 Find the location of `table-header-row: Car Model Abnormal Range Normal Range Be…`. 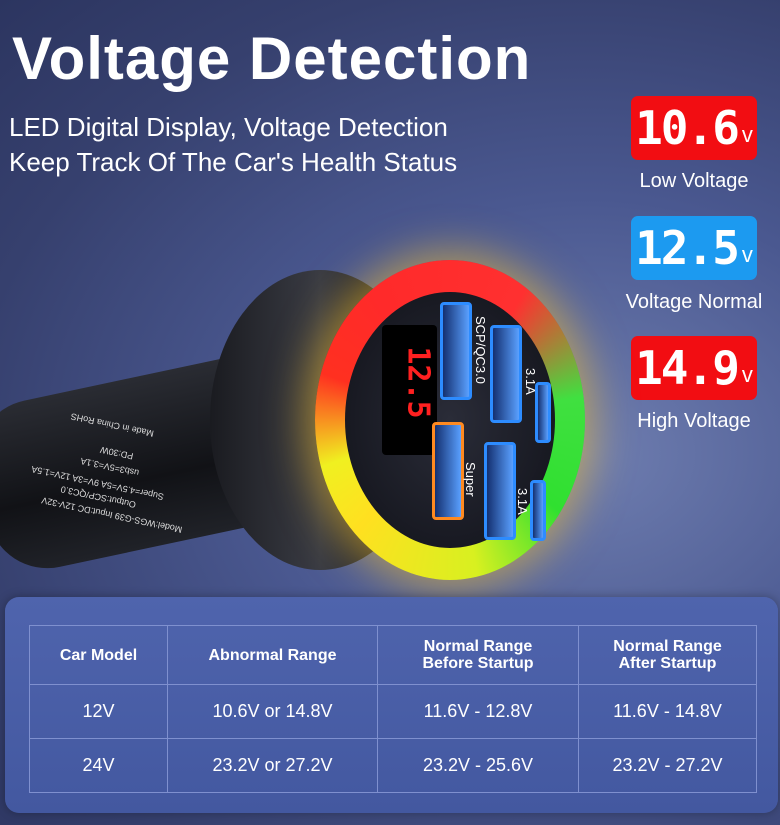

table-header-row: Car Model Abnormal Range Normal Range Be… is located at coordinates (393, 655).